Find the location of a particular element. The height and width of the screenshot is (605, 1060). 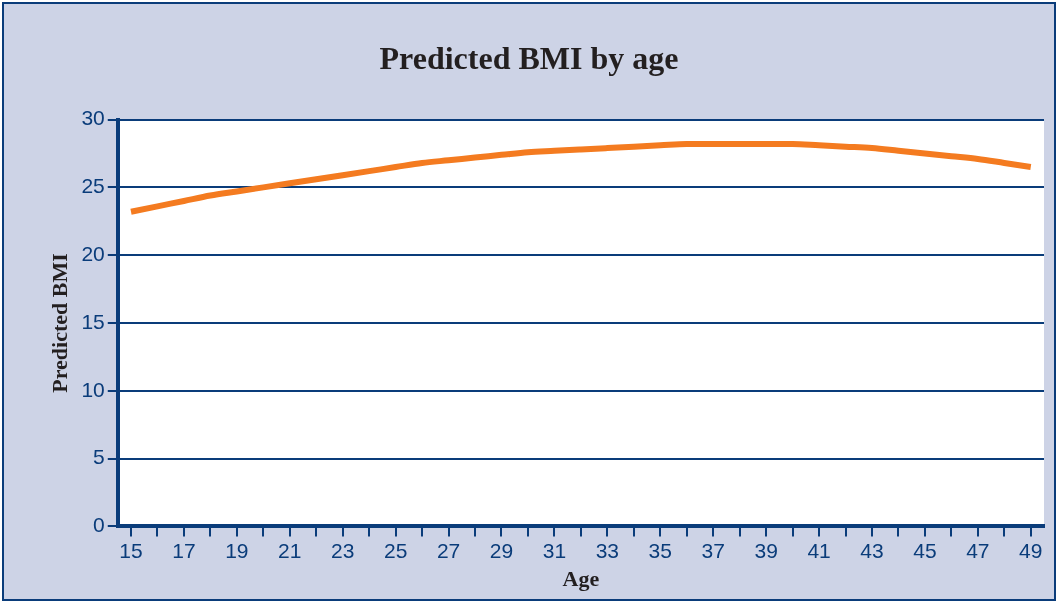

y-tick-label: 10 is located at coordinates (93, 389).